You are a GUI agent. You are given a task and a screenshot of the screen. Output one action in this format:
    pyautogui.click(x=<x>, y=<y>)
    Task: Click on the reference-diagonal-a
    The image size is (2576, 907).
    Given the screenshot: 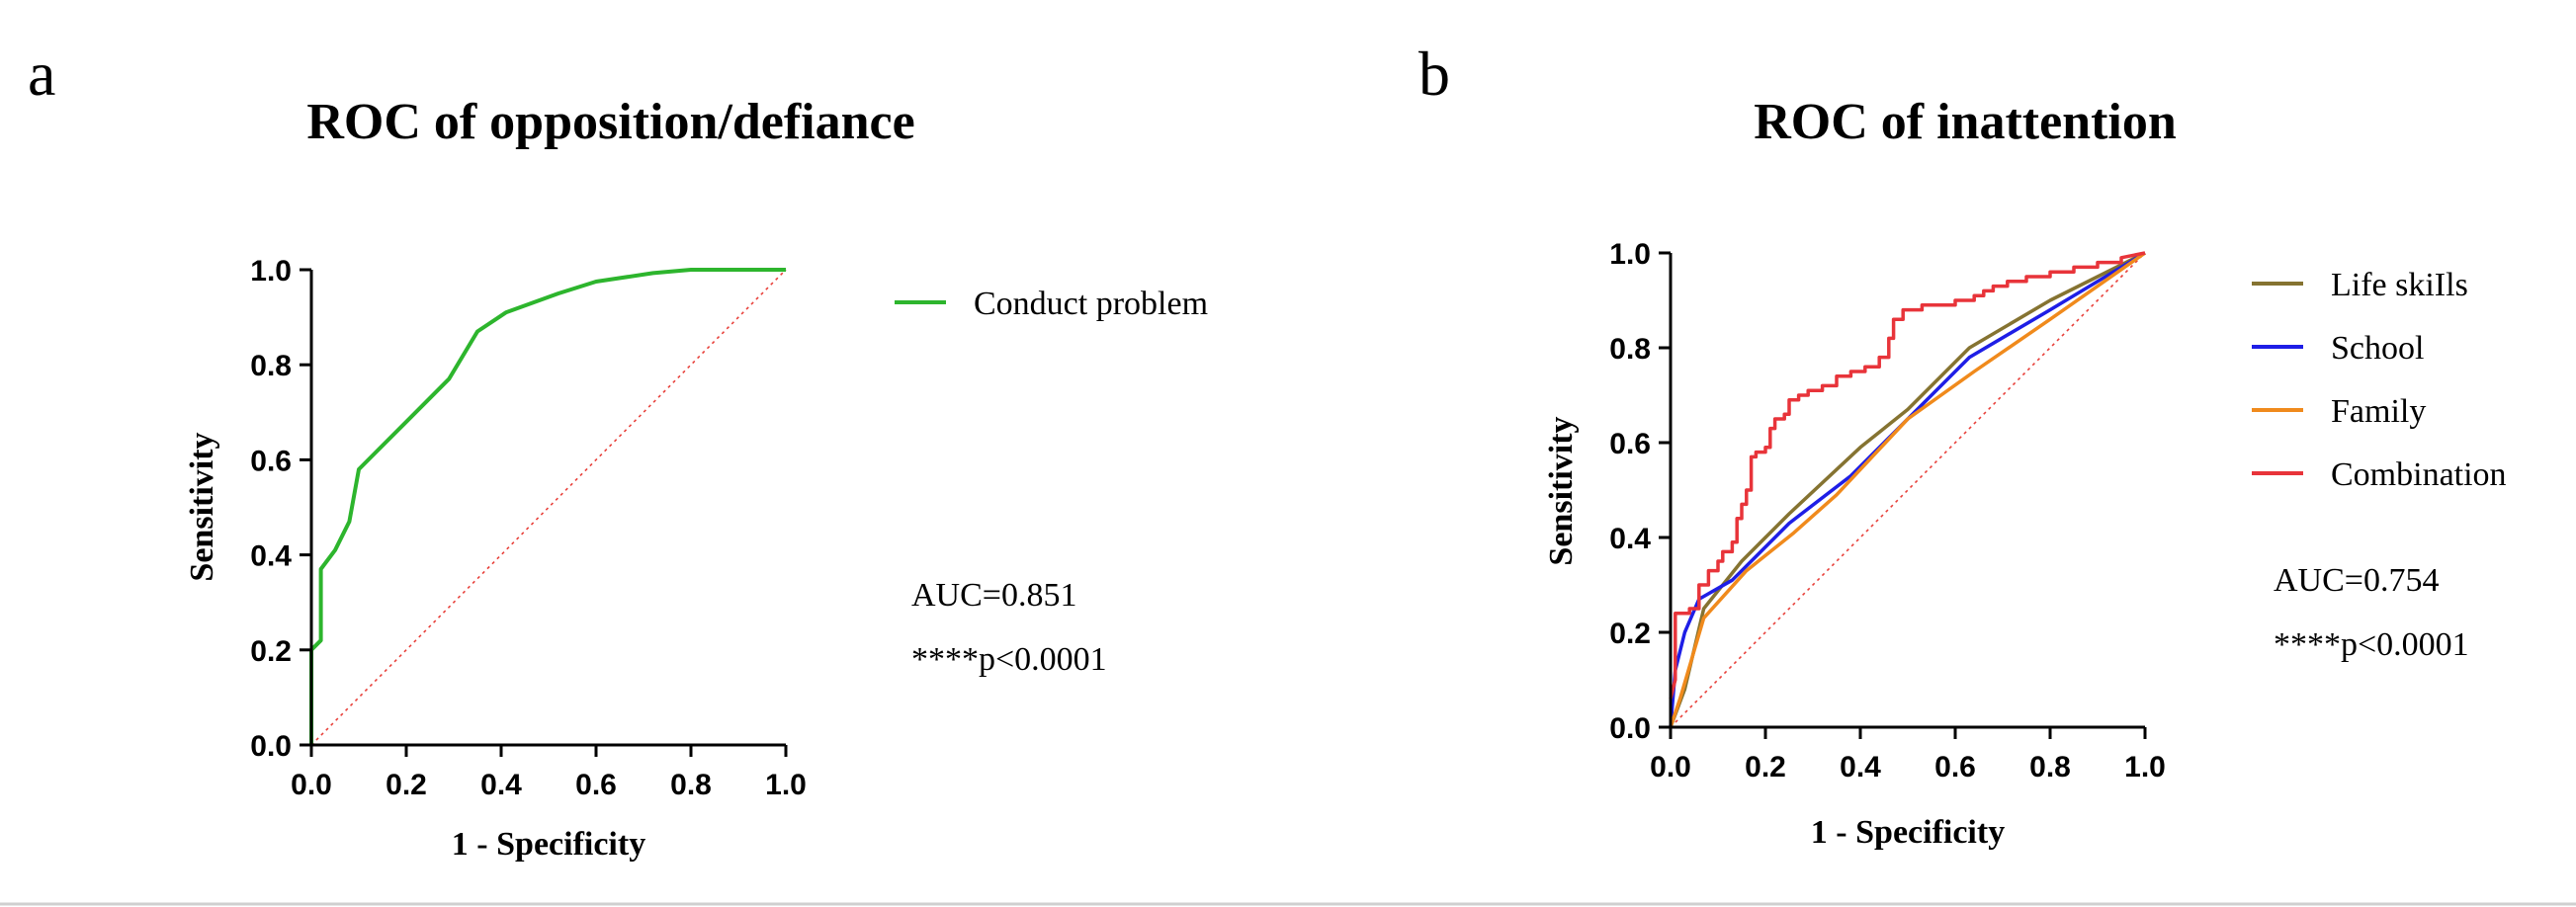 What is the action you would take?
    pyautogui.click(x=548, y=507)
    